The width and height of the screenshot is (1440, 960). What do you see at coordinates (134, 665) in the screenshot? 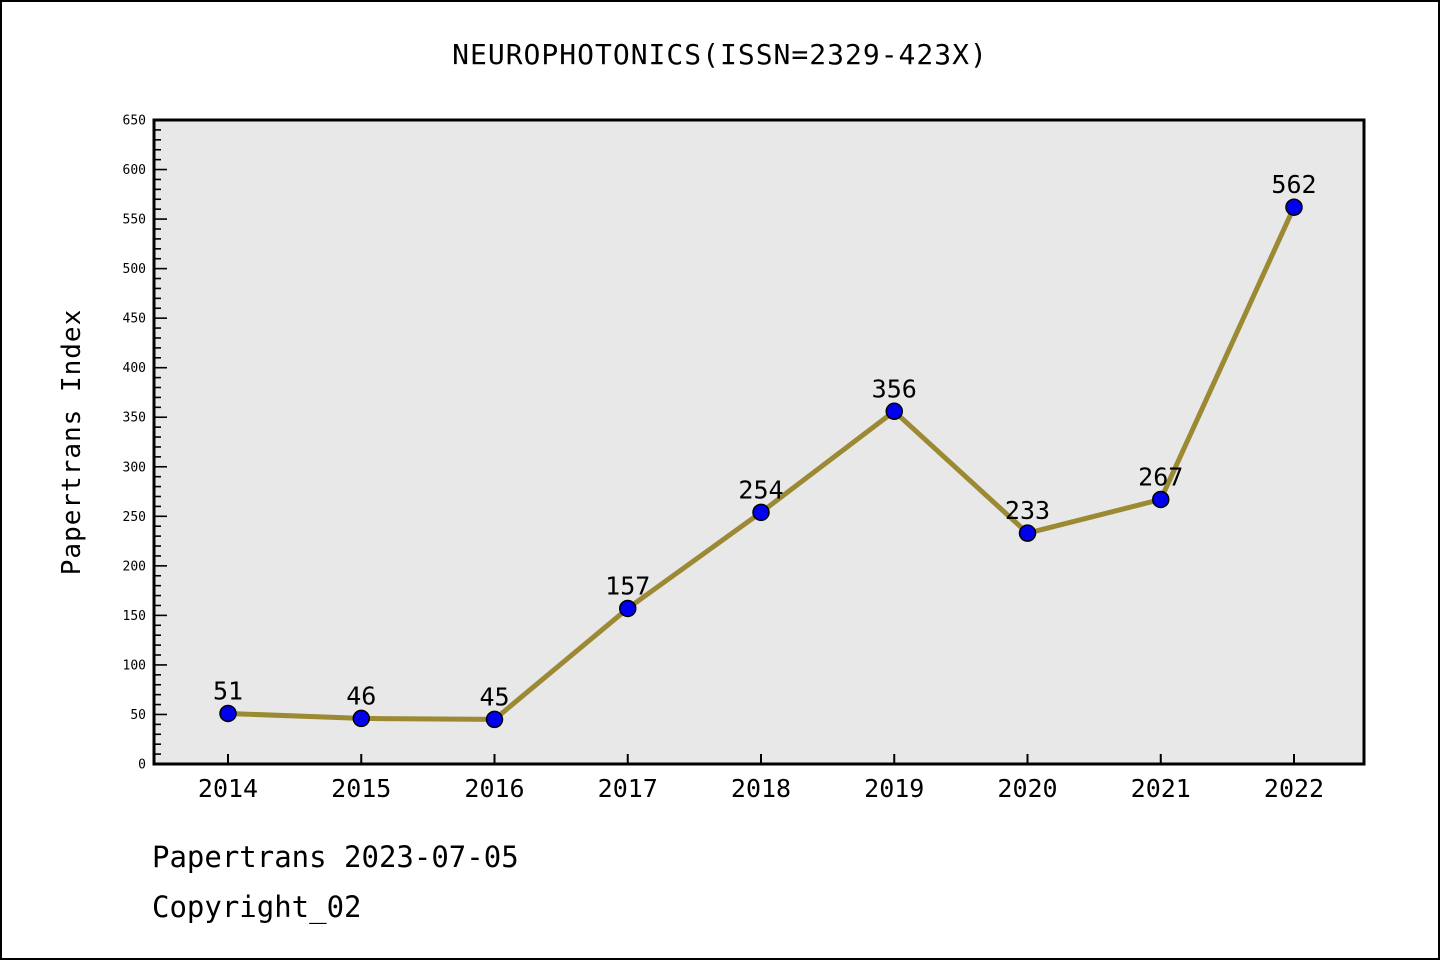
I see `y-tick-label: 100` at bounding box center [134, 665].